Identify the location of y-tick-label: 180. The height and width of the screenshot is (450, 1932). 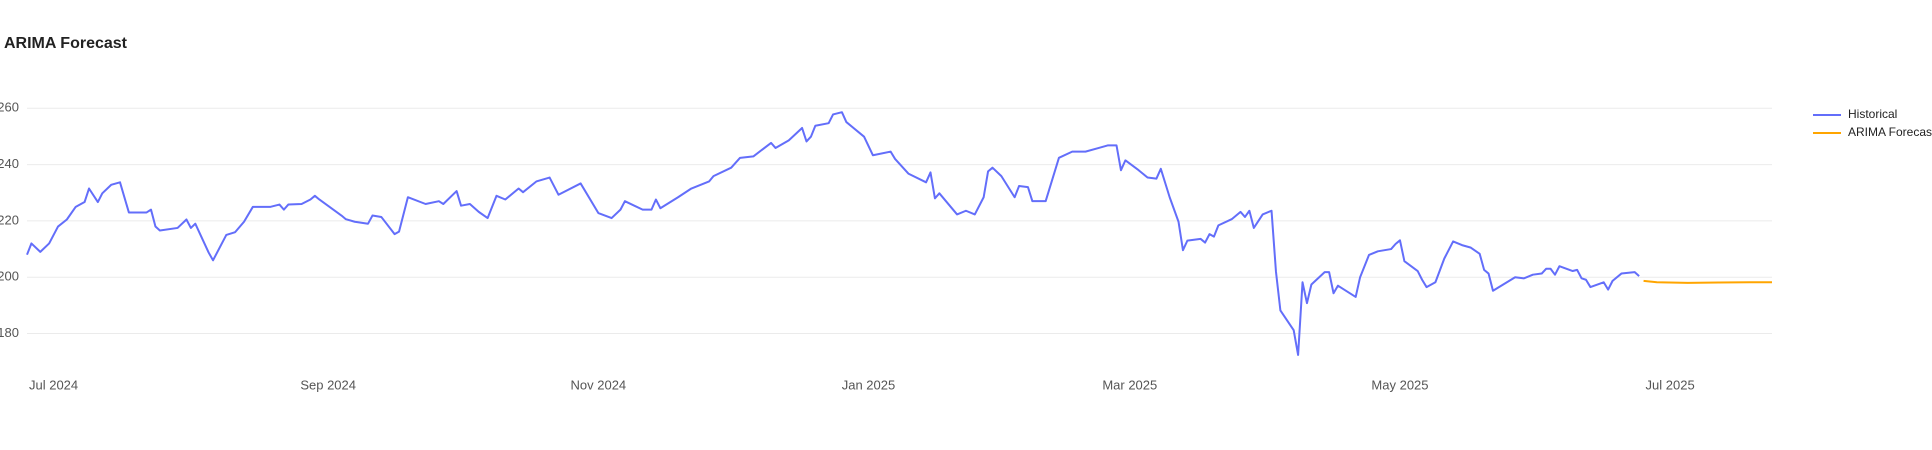
(9, 332).